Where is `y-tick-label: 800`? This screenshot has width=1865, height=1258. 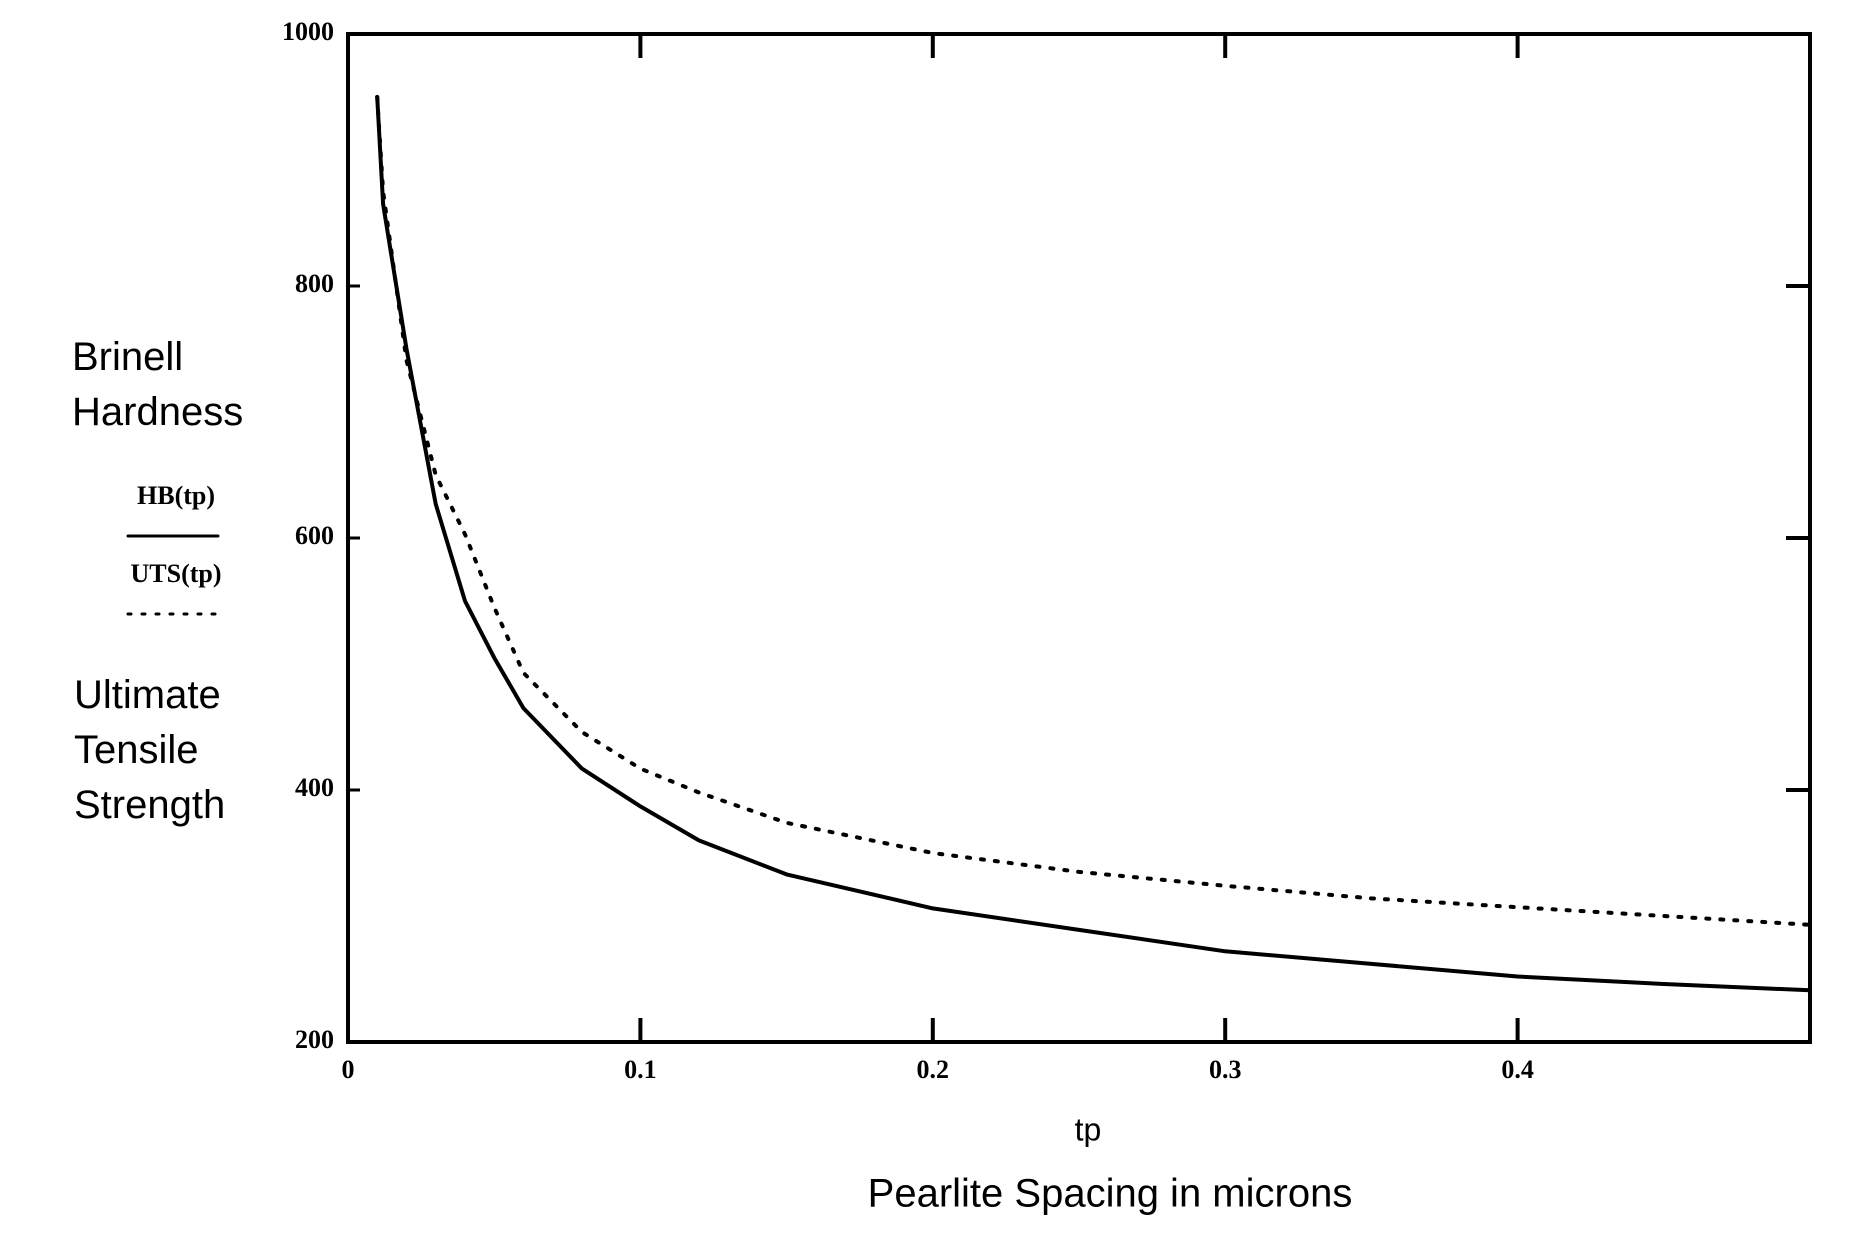 y-tick-label: 800 is located at coordinates (314, 283).